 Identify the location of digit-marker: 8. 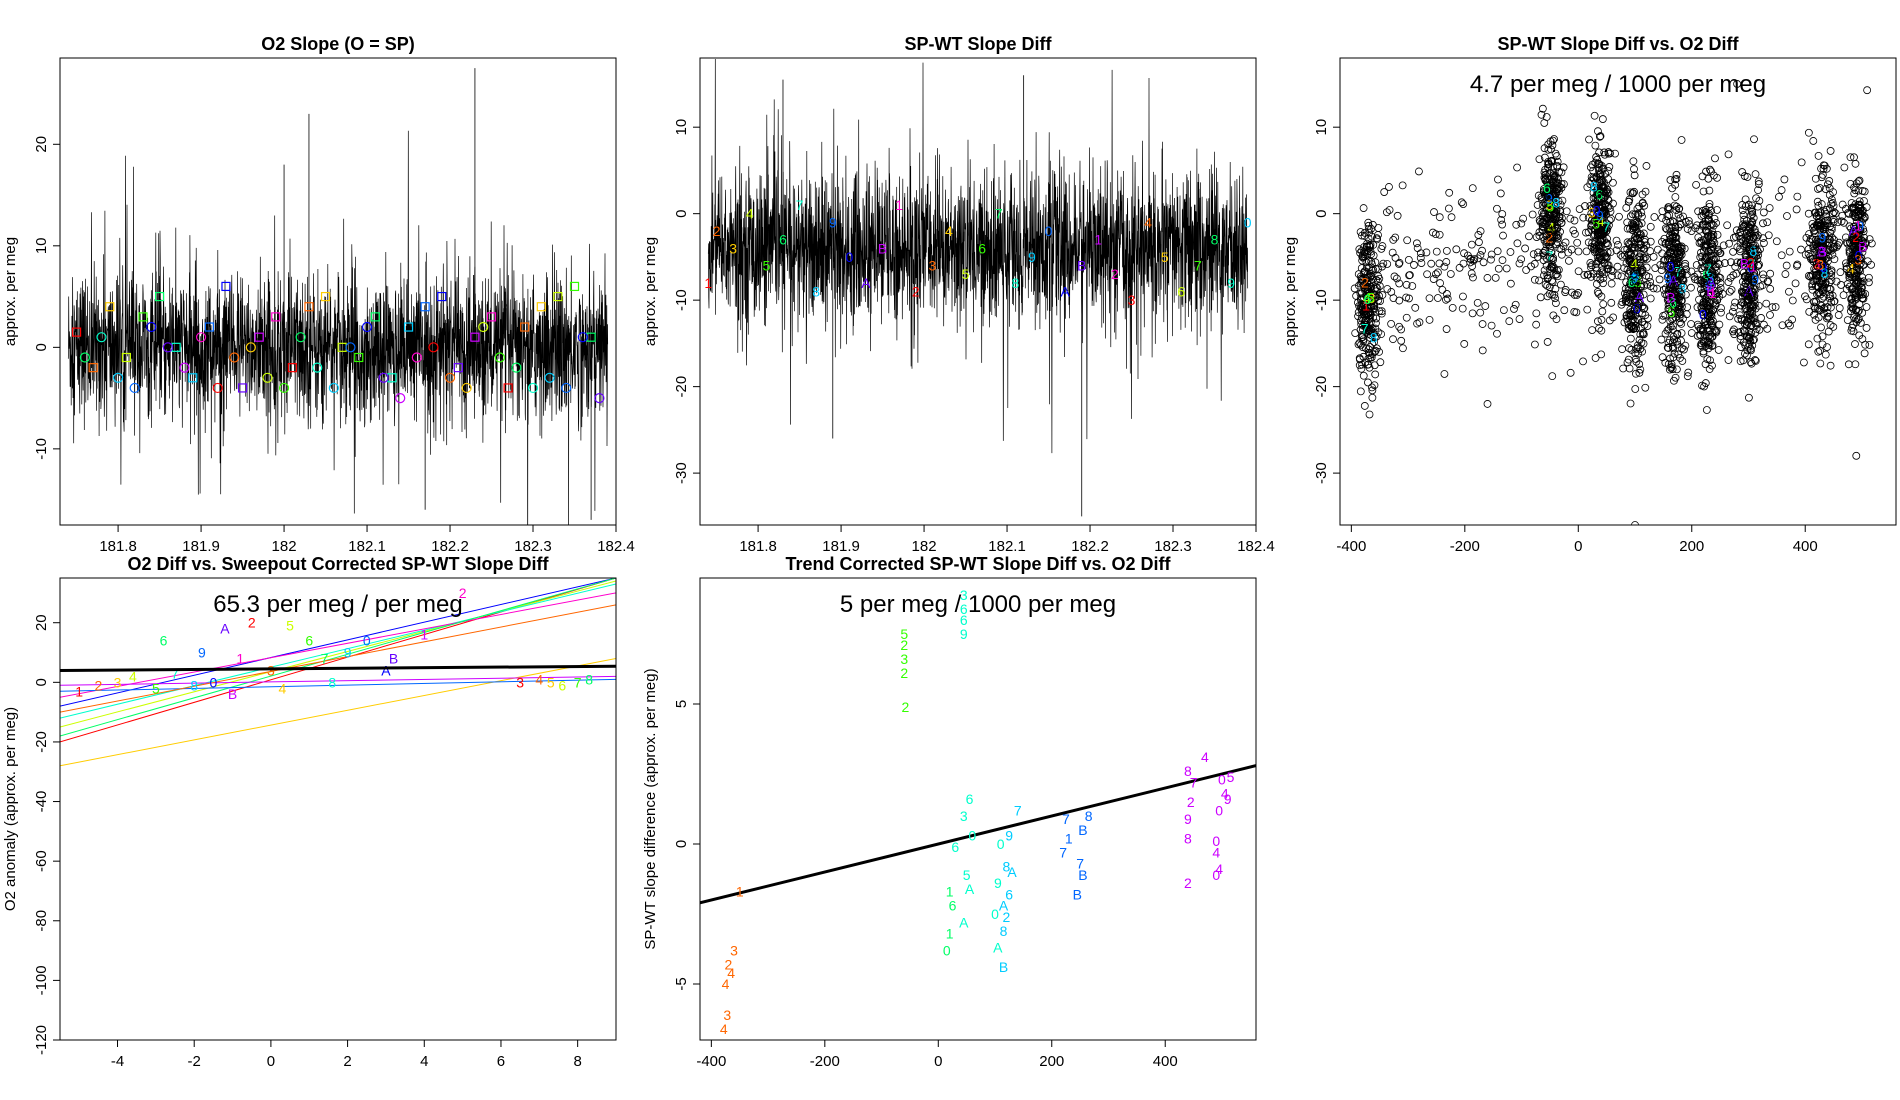
(1556, 203).